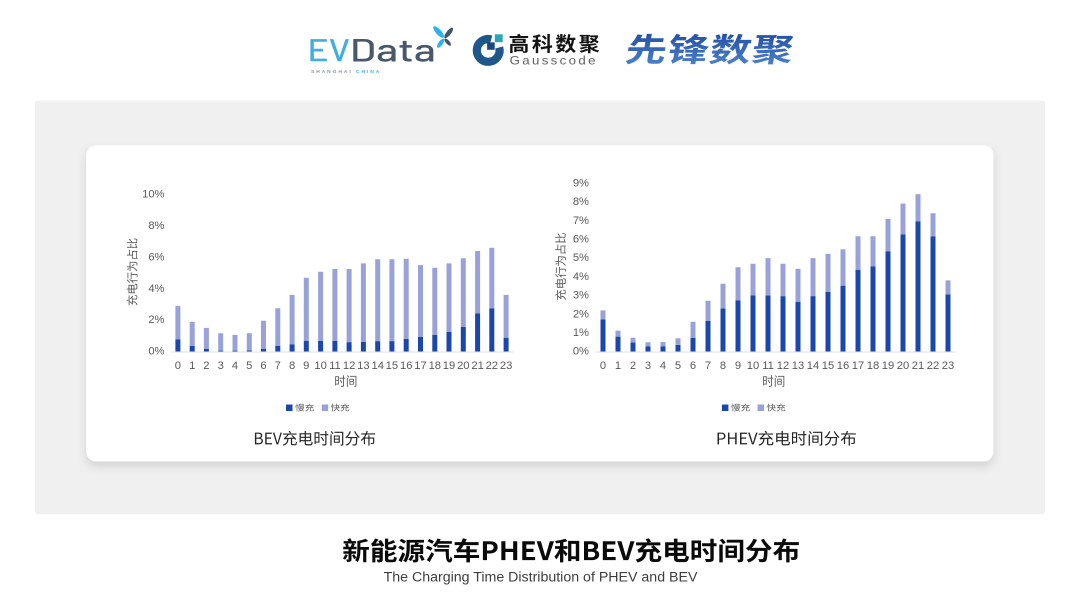 This screenshot has width=1080, height=608. I want to click on svg-text: 5%, so click(581, 258).